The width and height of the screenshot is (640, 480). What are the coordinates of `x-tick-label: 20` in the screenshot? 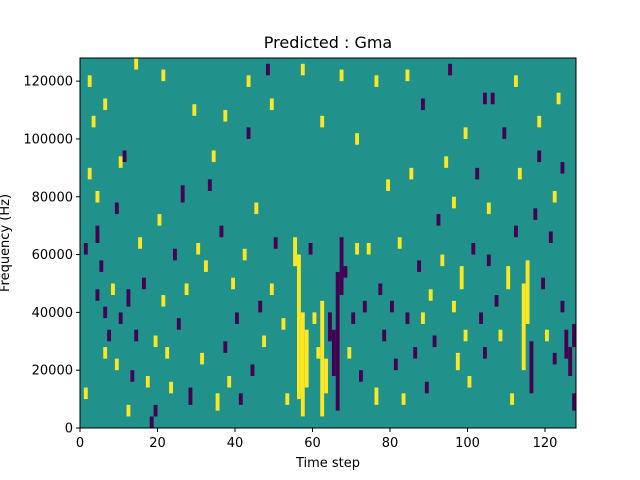 It's located at (157, 443).